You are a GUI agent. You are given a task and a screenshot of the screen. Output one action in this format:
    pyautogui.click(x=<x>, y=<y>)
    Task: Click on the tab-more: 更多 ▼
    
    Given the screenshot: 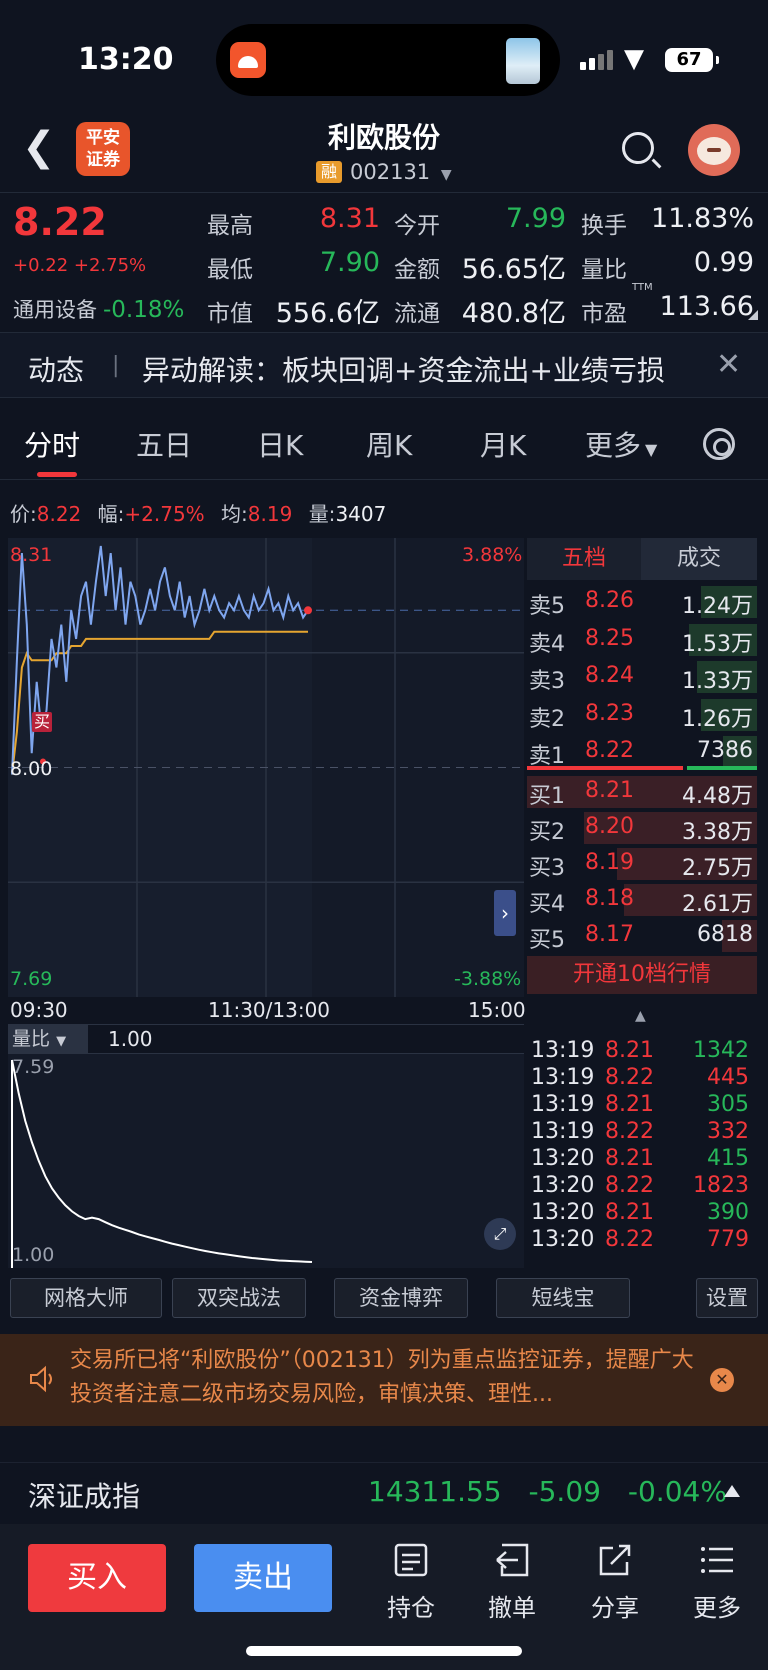 What is the action you would take?
    pyautogui.click(x=621, y=444)
    